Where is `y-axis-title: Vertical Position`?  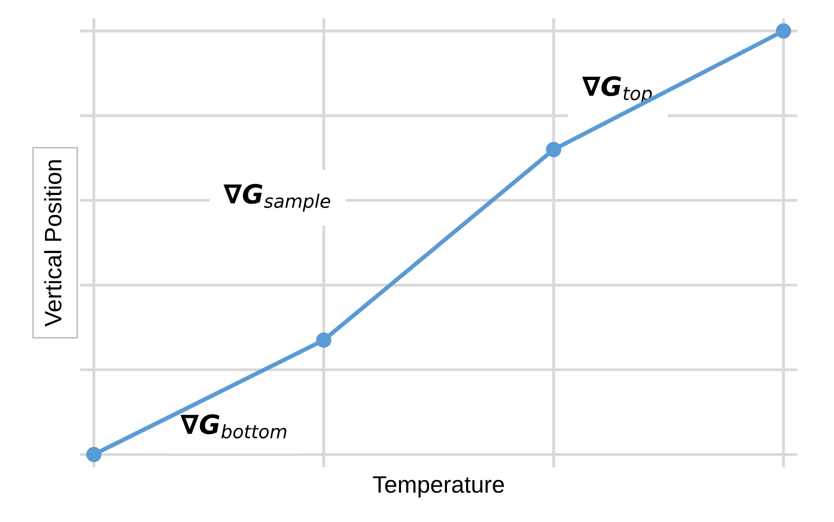 y-axis-title: Vertical Position is located at coordinates (53, 243).